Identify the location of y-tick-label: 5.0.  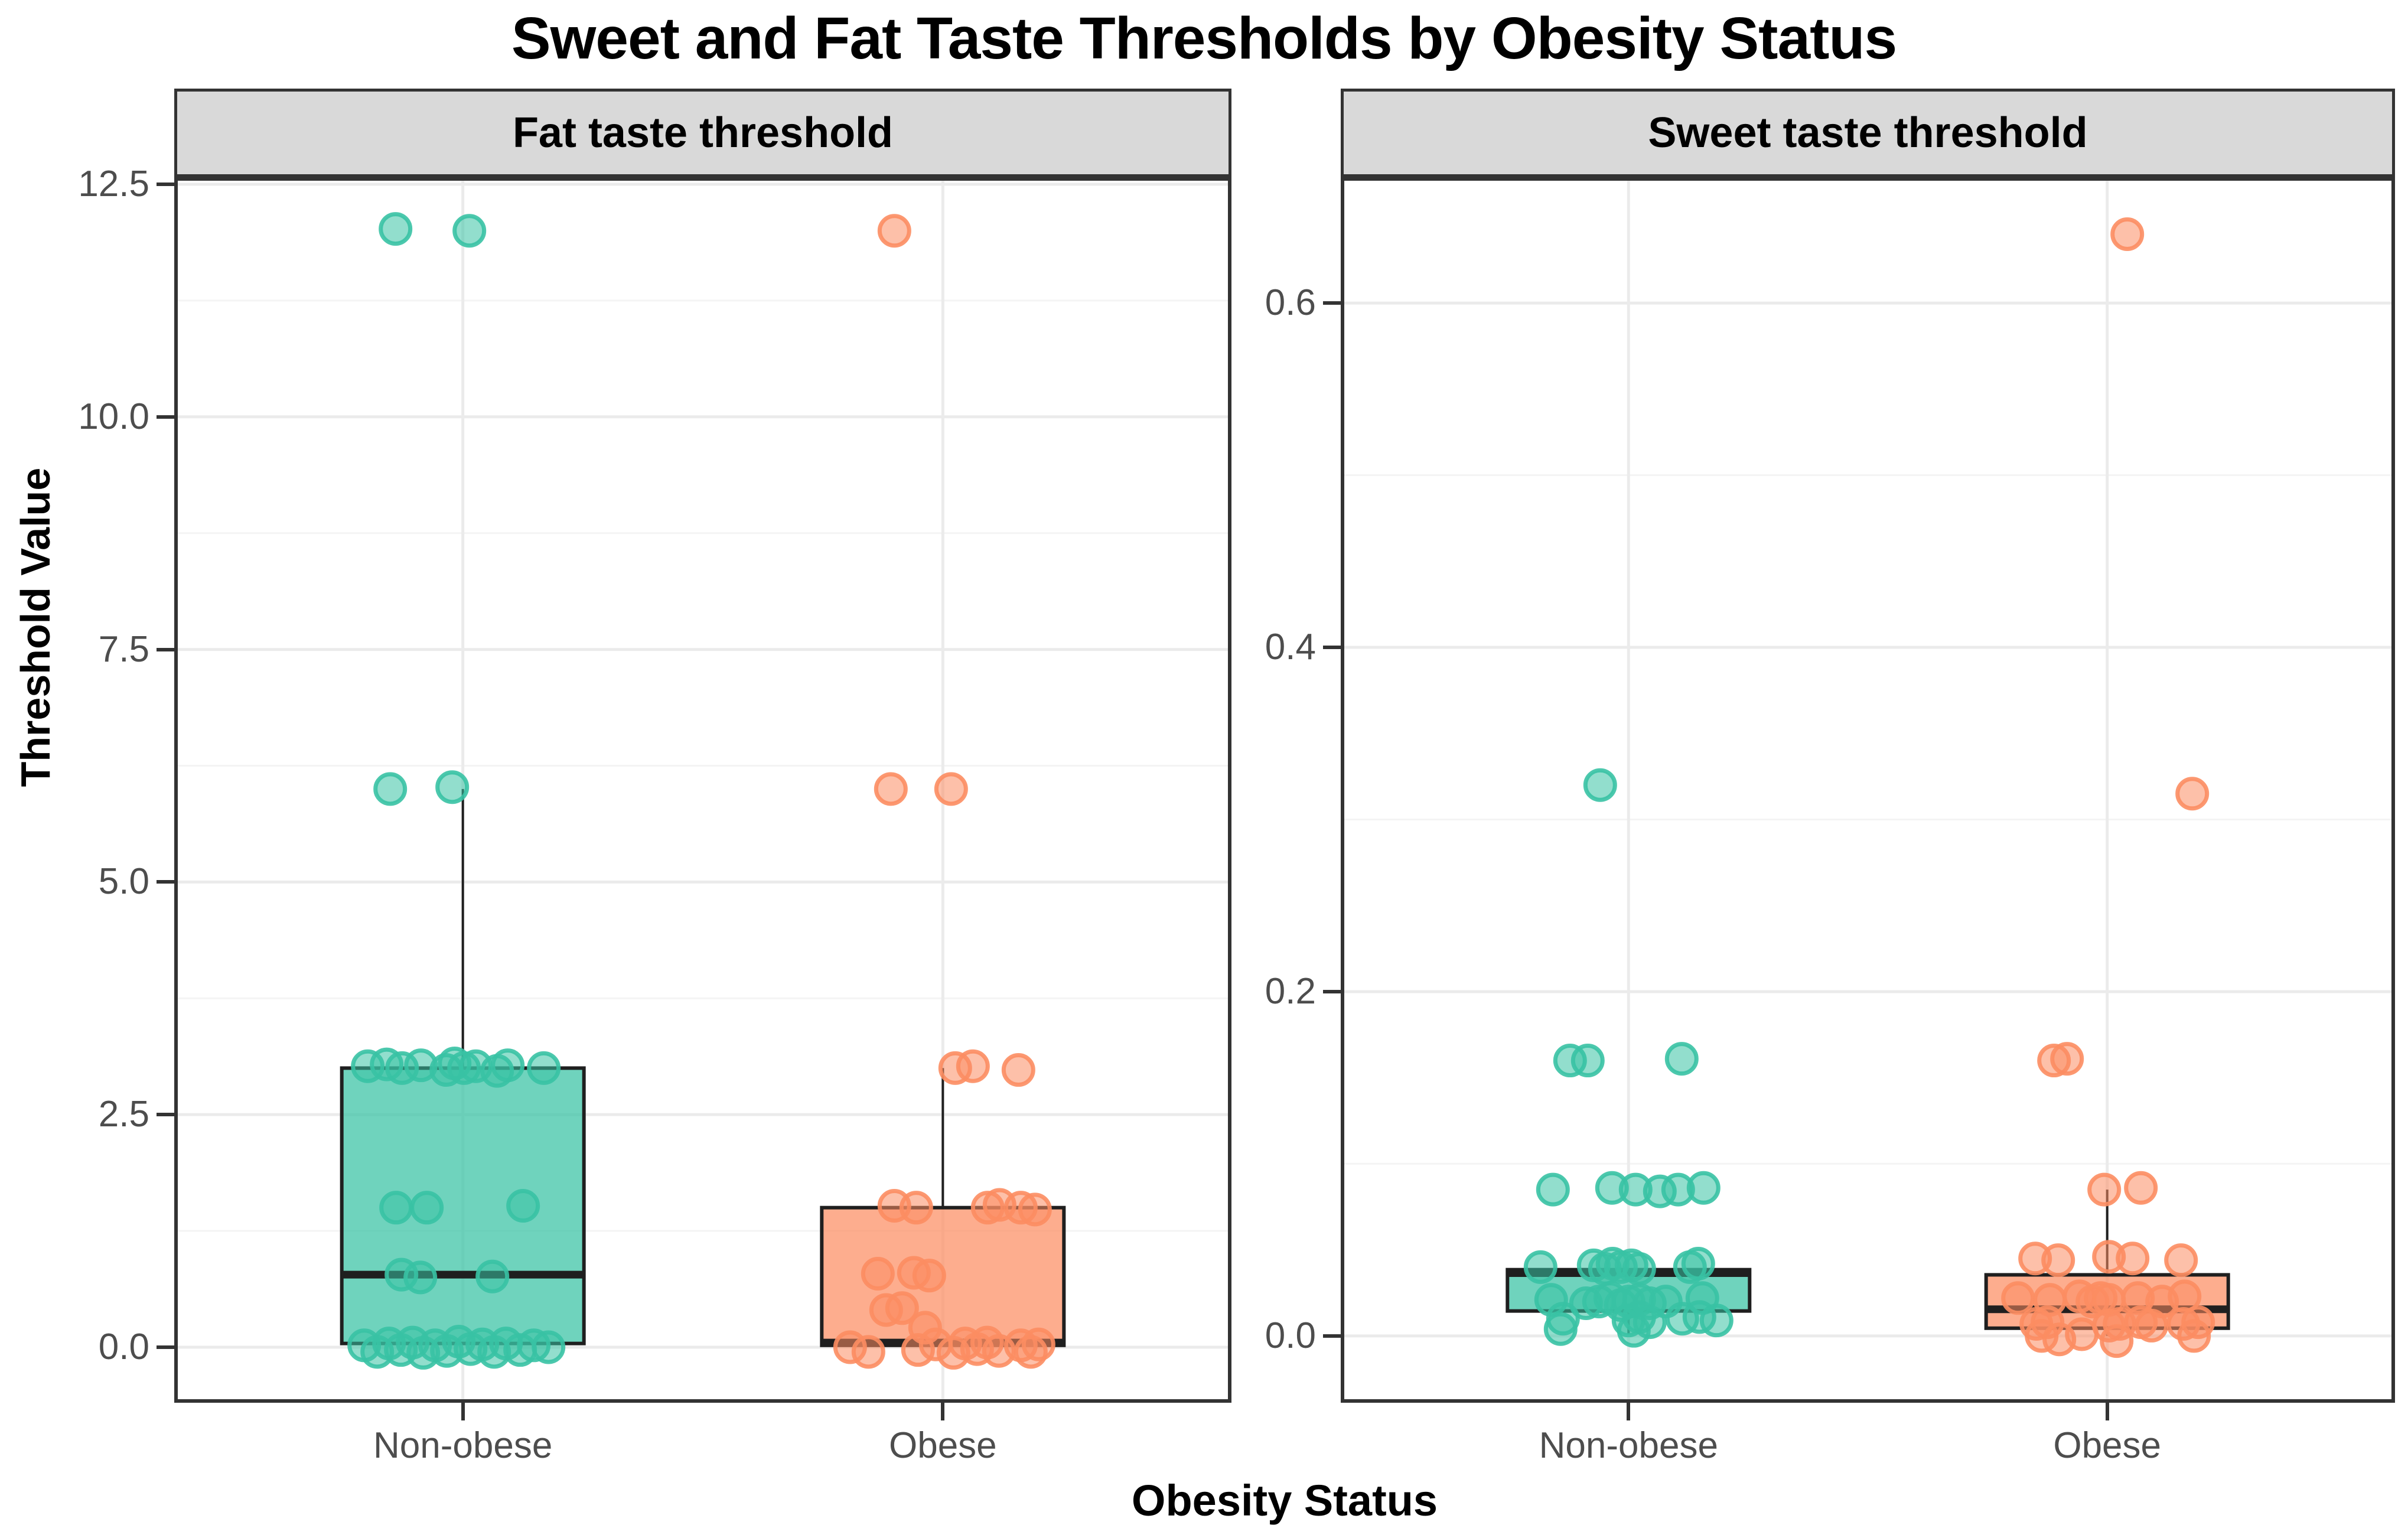
(123, 882).